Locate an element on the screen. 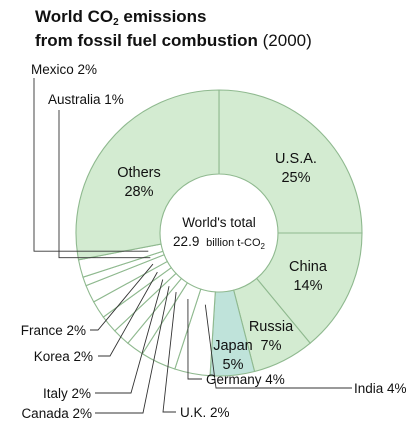  center-unit: billion t-CO is located at coordinates (233, 243).